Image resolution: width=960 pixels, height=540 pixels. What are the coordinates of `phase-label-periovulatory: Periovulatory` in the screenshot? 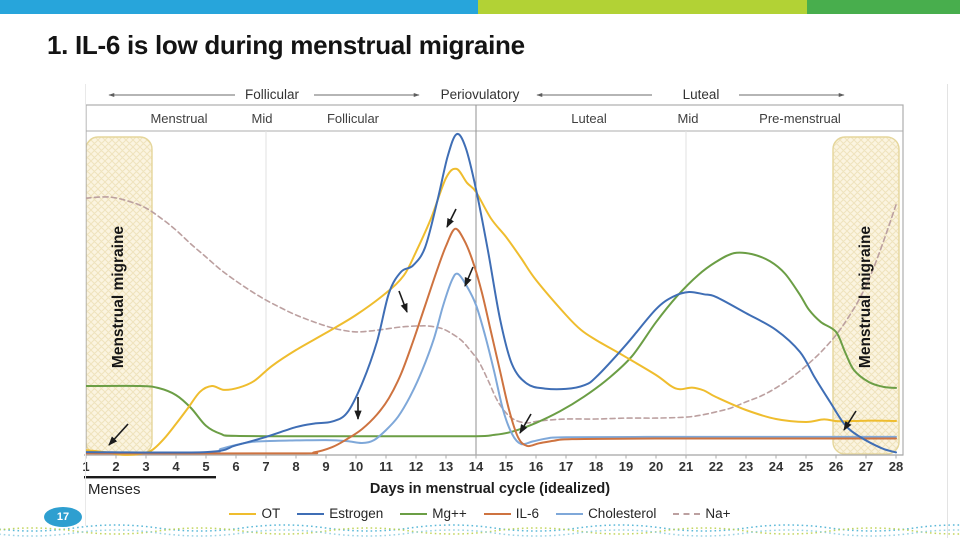 It's located at (480, 94).